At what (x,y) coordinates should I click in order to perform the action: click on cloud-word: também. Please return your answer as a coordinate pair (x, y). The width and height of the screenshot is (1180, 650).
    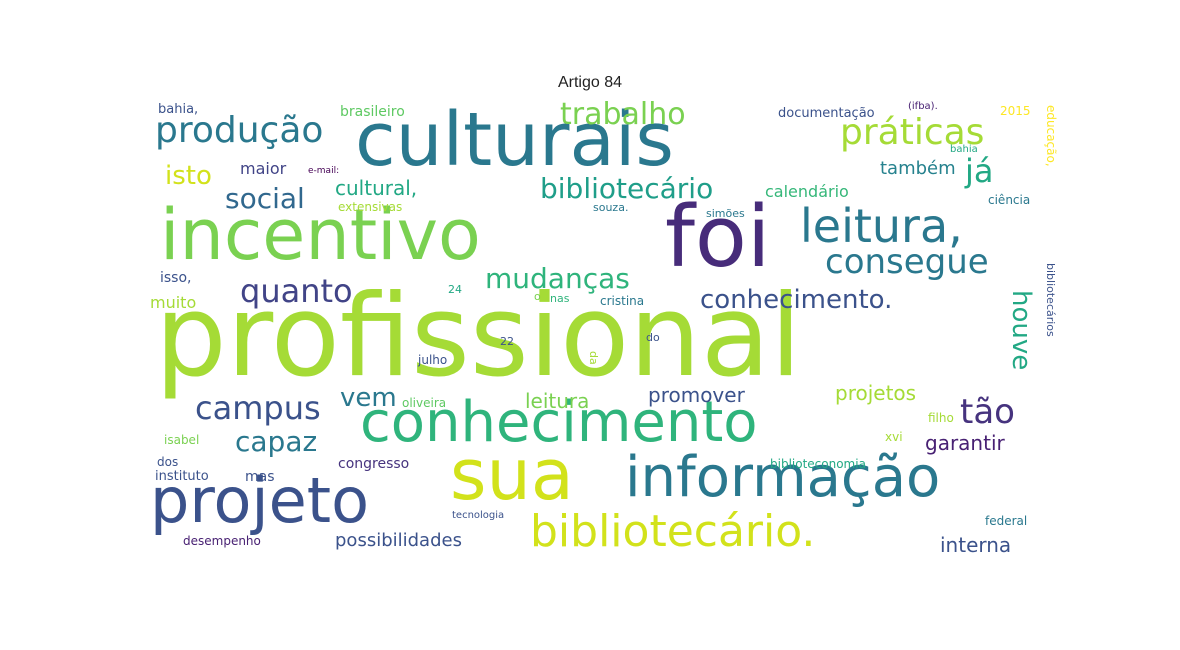
    Looking at the image, I should click on (918, 168).